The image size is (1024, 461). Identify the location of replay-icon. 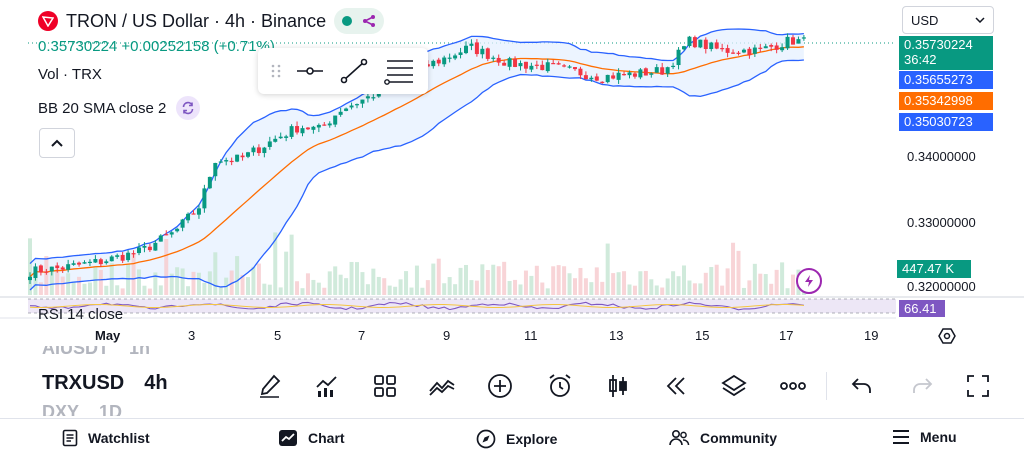
(676, 386).